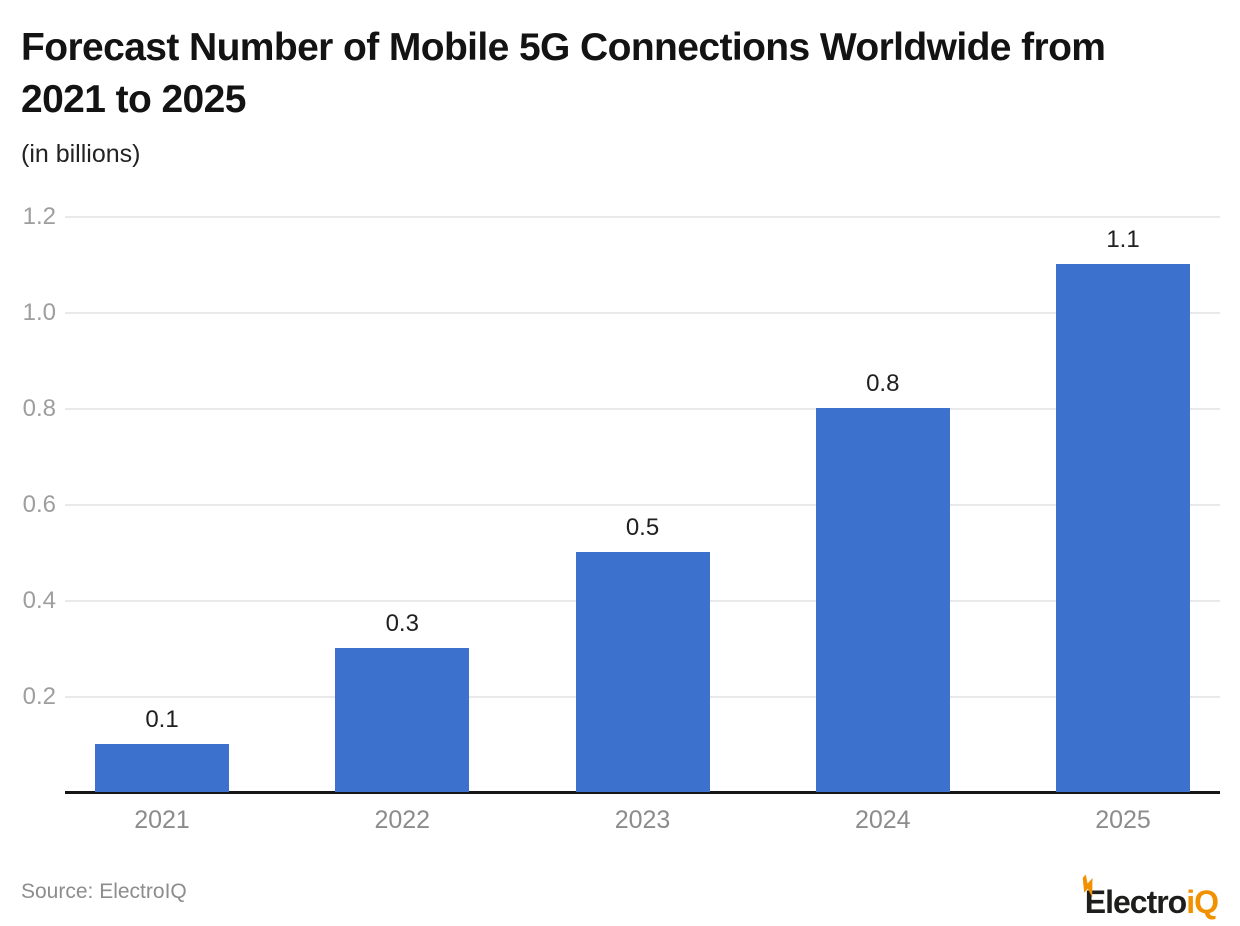 The height and width of the screenshot is (926, 1240). What do you see at coordinates (882, 600) in the screenshot?
I see `bar-2024` at bounding box center [882, 600].